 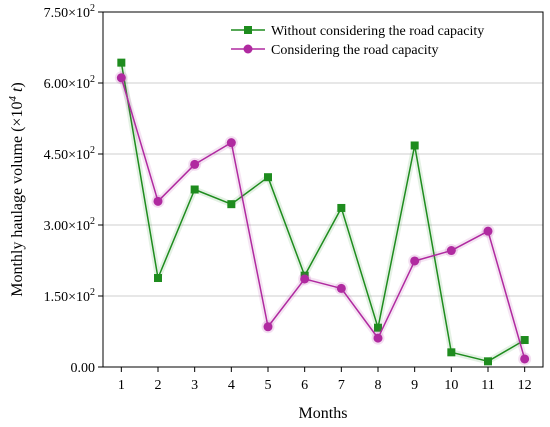 What do you see at coordinates (69, 83) in the screenshot?
I see `y-tick-label: 6.00×10²` at bounding box center [69, 83].